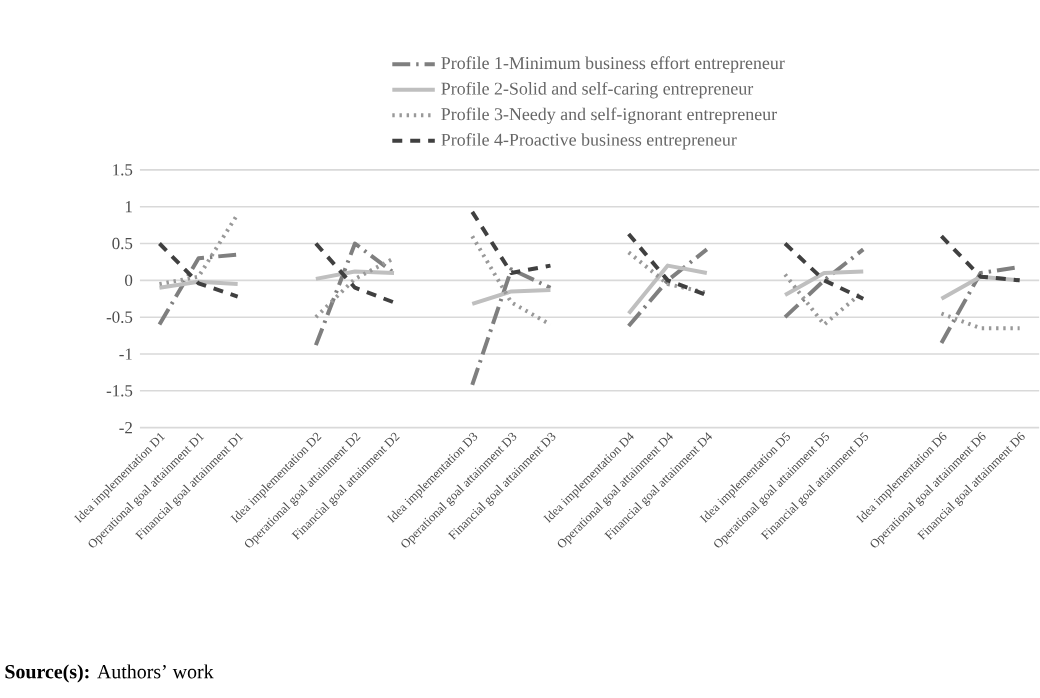  What do you see at coordinates (128, 207) in the screenshot?
I see `y-tick-label: 1` at bounding box center [128, 207].